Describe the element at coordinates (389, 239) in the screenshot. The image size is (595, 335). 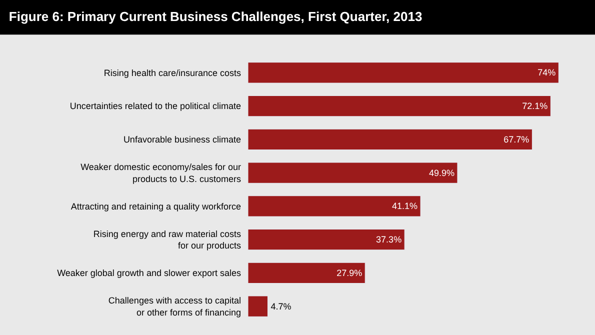
I see `data-label: 37.3%` at that location.